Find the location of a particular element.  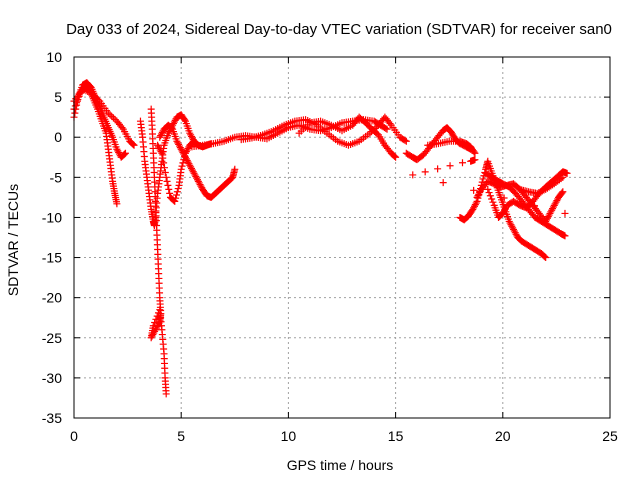

x-tick-label: 5 is located at coordinates (181, 436).